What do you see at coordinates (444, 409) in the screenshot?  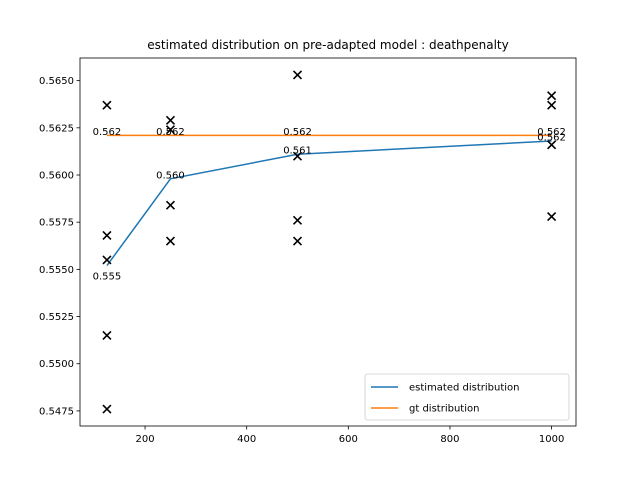 I see `legend-entry: gt distribution` at bounding box center [444, 409].